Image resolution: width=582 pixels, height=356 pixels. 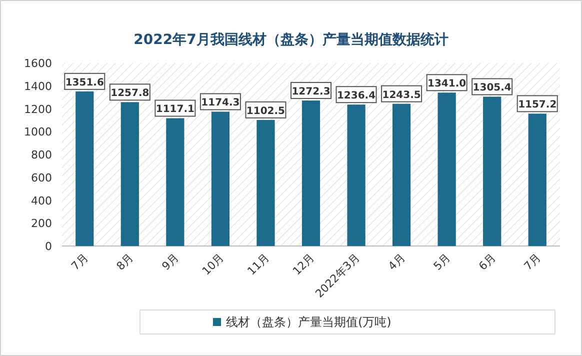 I want to click on legend-label: 线材（盘条）产量当期值(万吨), so click(x=309, y=322).